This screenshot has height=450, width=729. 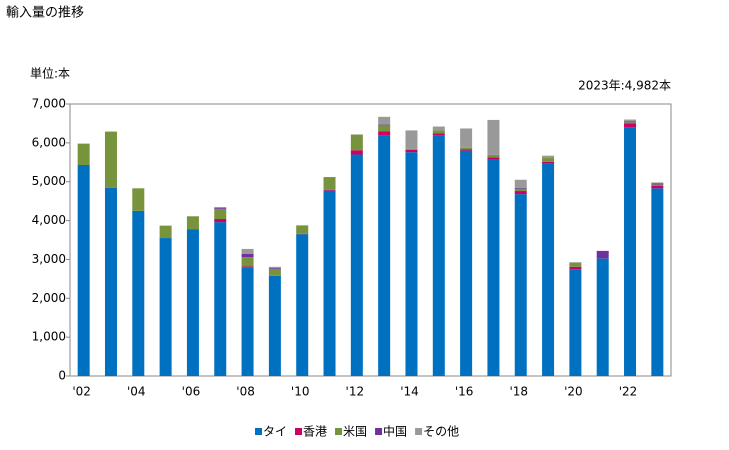 What do you see at coordinates (49, 142) in the screenshot?
I see `y-tick-label: 6,000` at bounding box center [49, 142].